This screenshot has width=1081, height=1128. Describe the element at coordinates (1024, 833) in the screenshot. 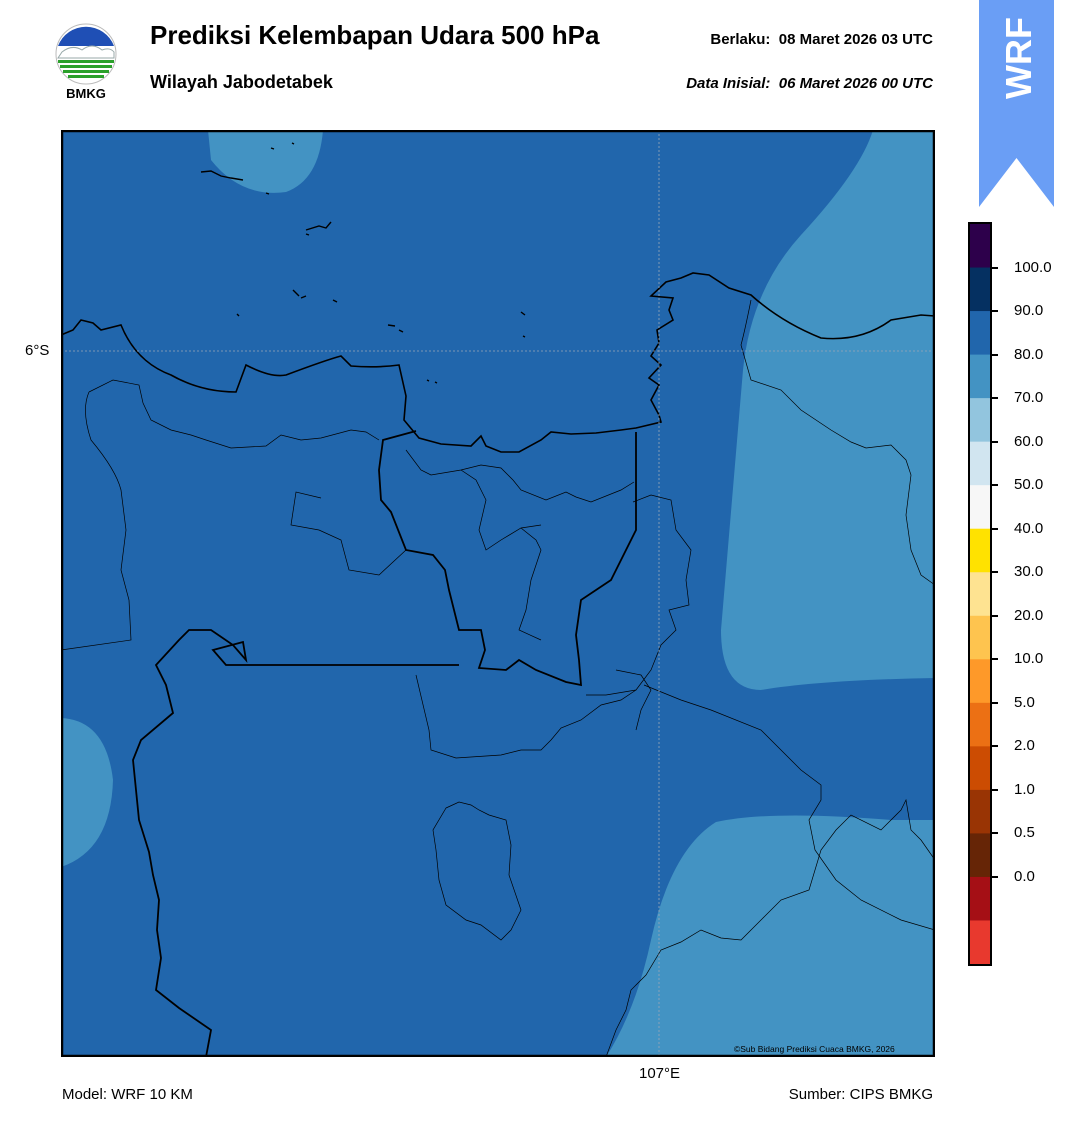

I see `colorbar-tick-label: 0.5` at that location.